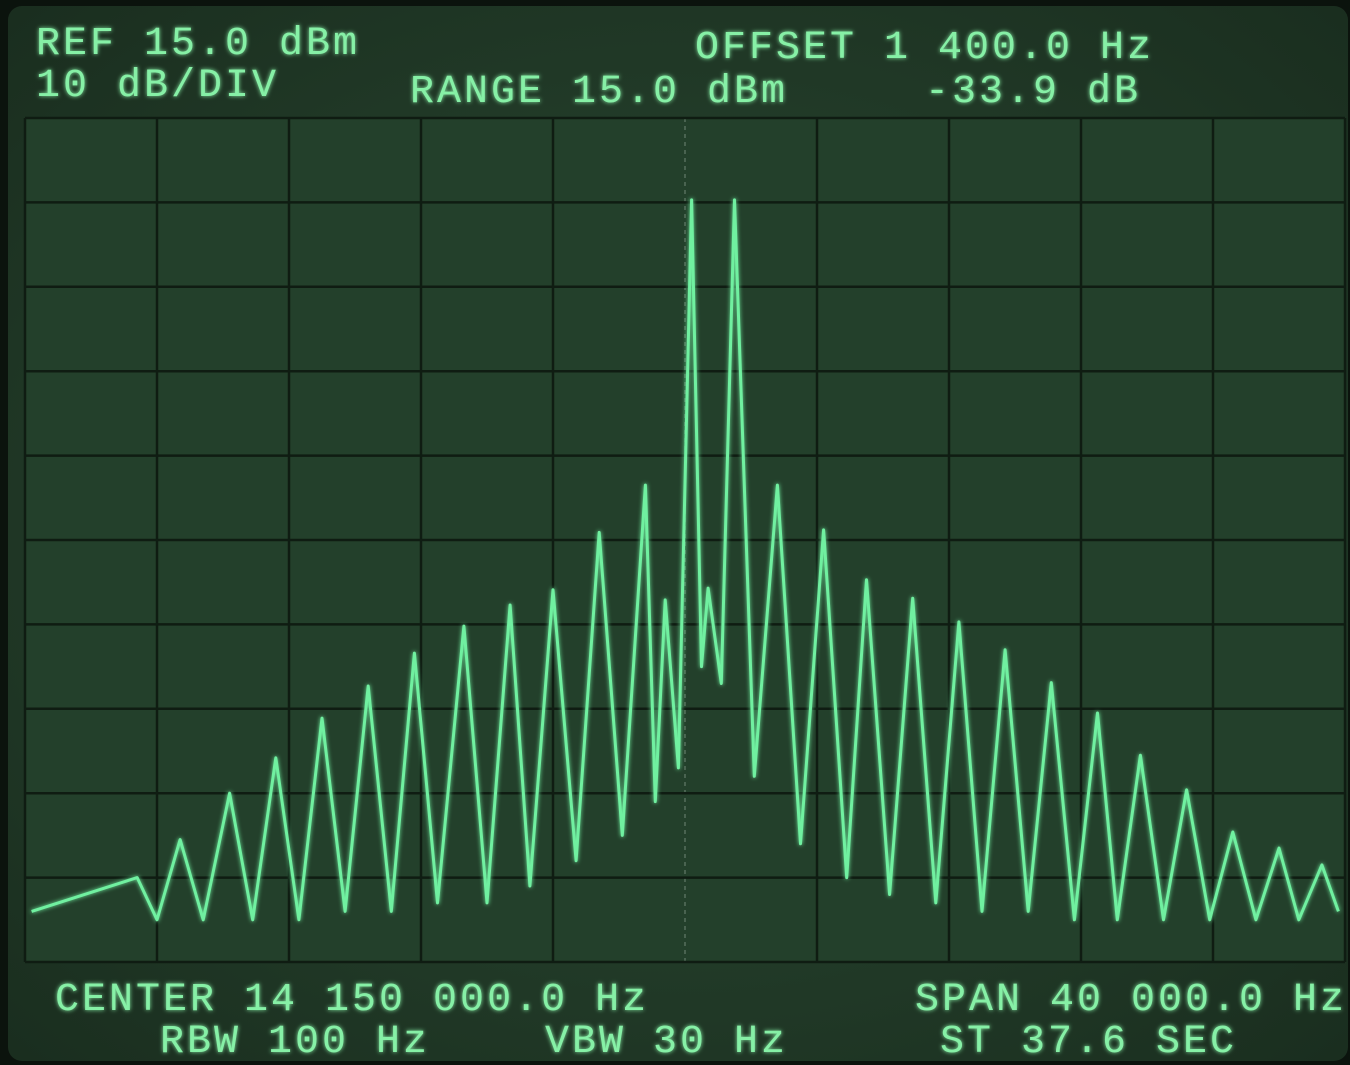  I want to click on ref-level: REF 15.0 dBm, so click(198, 44).